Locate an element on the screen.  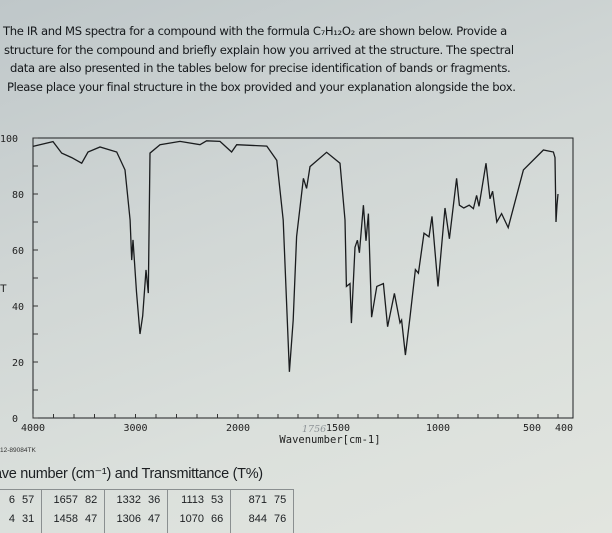
table-cell: 1281 51 is located at coordinates (136, 530).